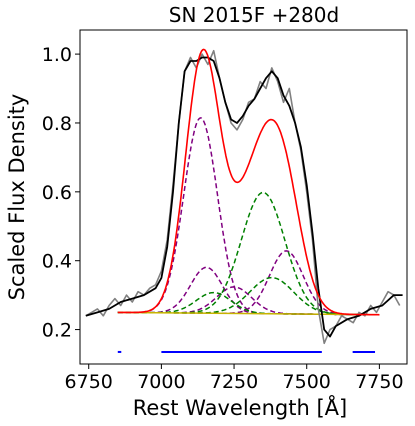  What do you see at coordinates (57, 124) in the screenshot?
I see `y-tick-label: 0.8` at bounding box center [57, 124].